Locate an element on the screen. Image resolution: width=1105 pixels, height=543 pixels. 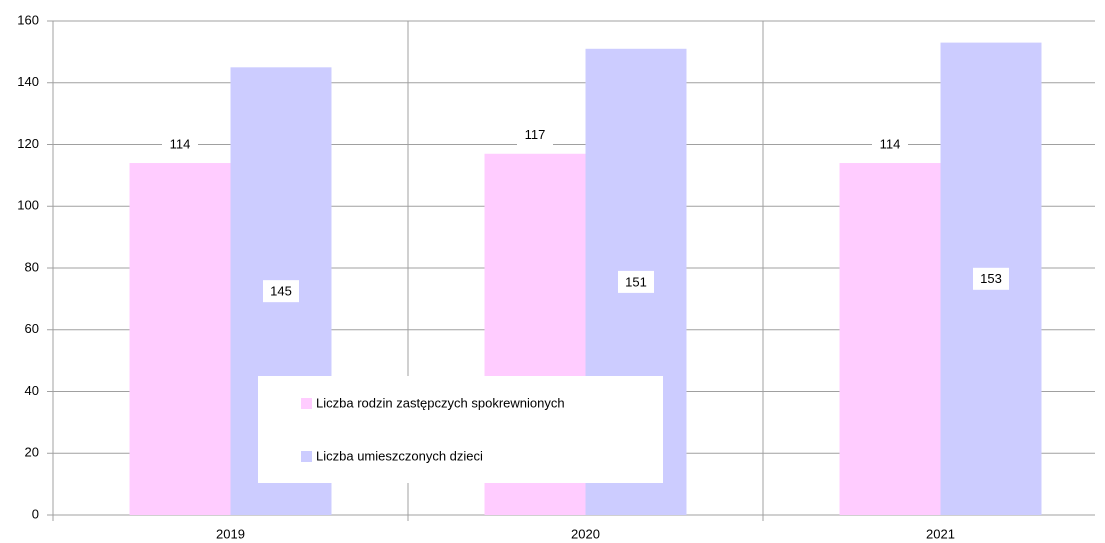
data-label: 153 is located at coordinates (991, 278).